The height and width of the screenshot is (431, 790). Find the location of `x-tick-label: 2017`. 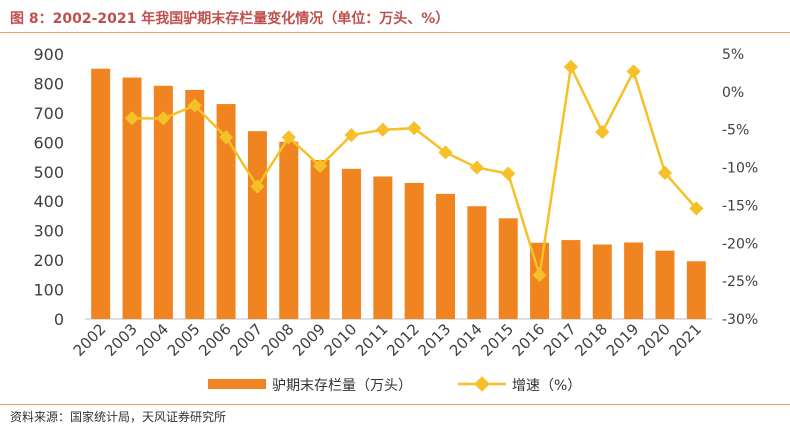

x-tick-label: 2017 is located at coordinates (560, 340).